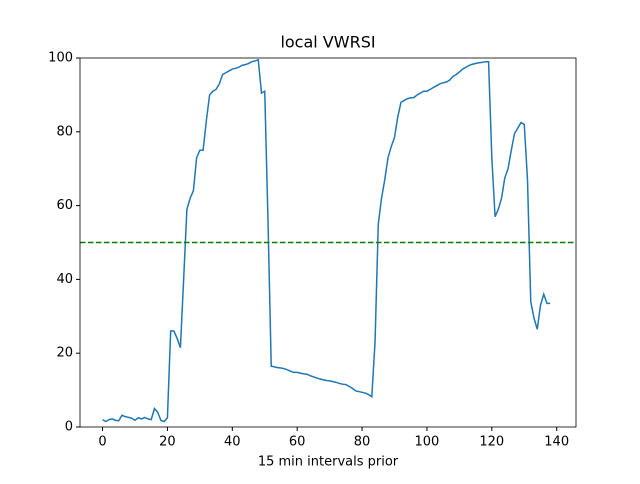  Describe the element at coordinates (232, 442) in the screenshot. I see `x-tick-label: 40` at that location.